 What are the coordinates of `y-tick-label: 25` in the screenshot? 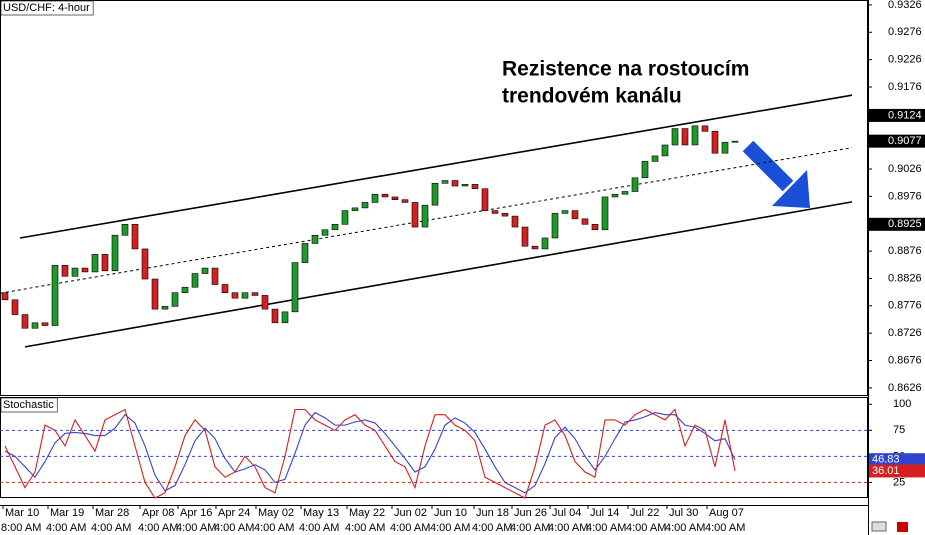 It's located at (899, 482).